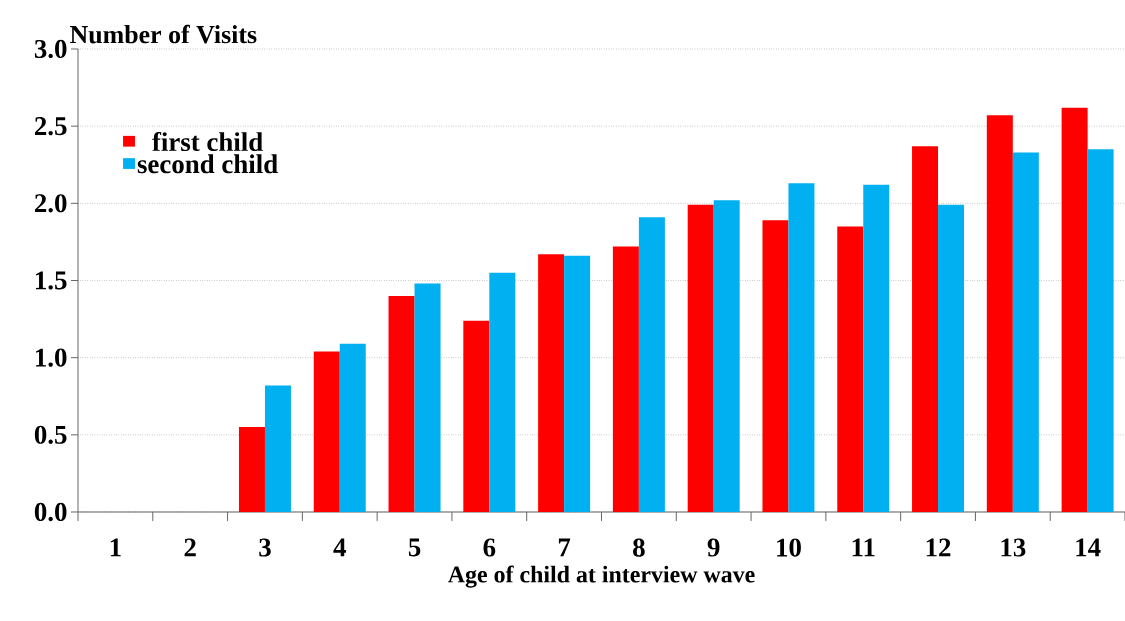  Describe the element at coordinates (50, 203) in the screenshot. I see `y-tick-label: 2.0` at that location.